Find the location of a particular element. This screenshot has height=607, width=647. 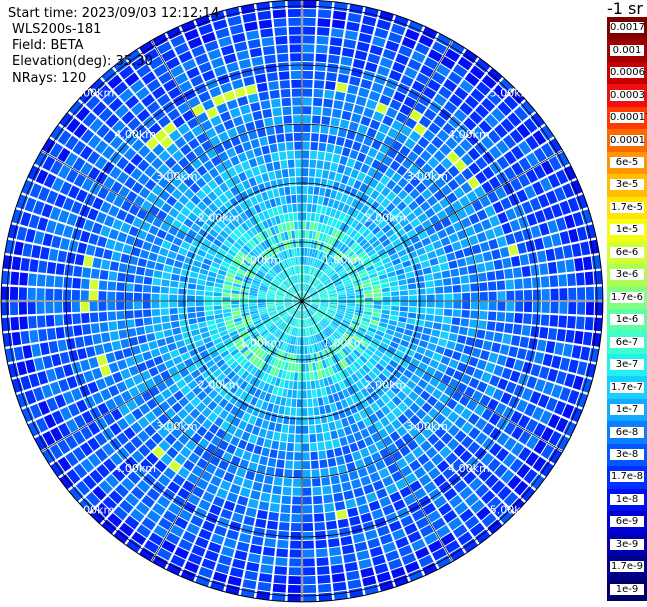

range-ring-label: 4.00km is located at coordinates (469, 134).